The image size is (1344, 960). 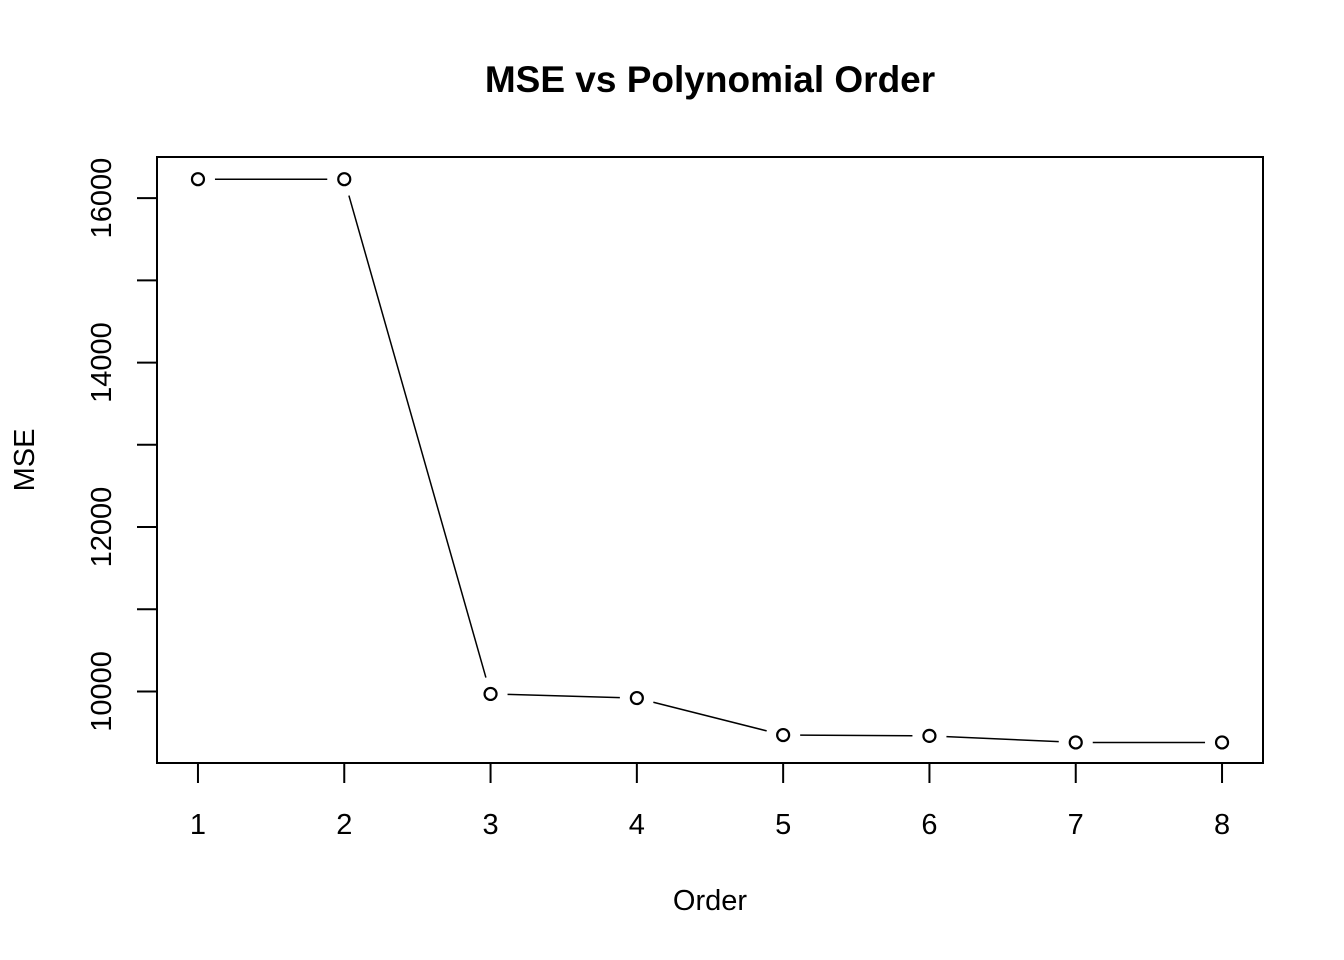 I want to click on chart-title: MSE vs Polynomial Order, so click(x=710, y=79).